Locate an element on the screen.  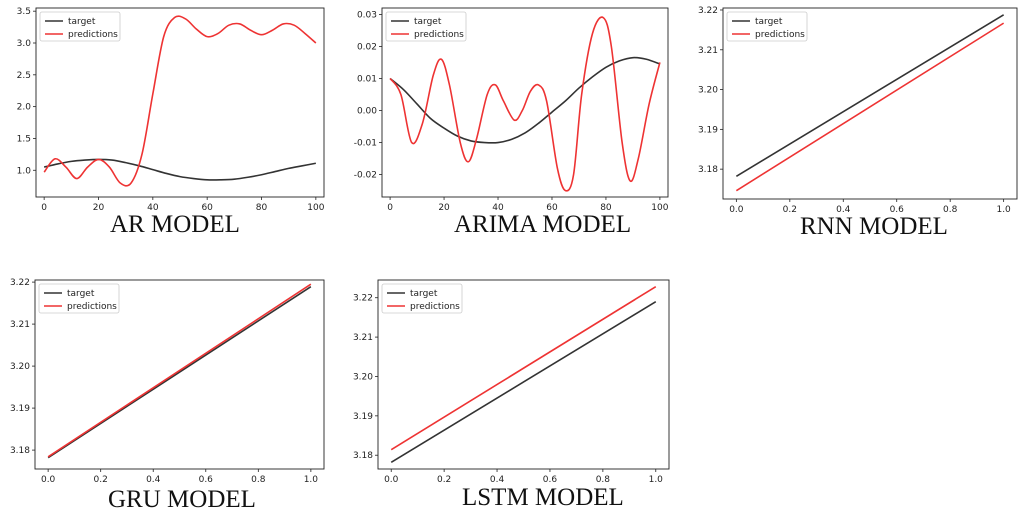
y-tick-label: 2.0 is located at coordinates (24, 108).